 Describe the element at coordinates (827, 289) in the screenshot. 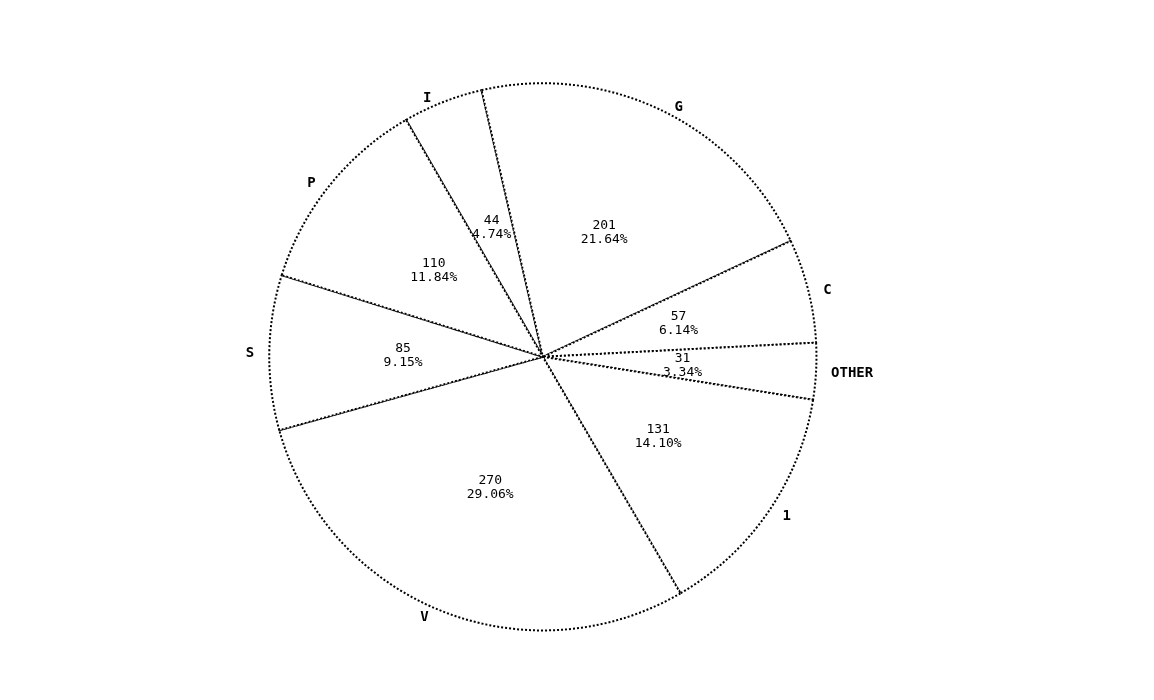

I see `slice-label: C` at that location.